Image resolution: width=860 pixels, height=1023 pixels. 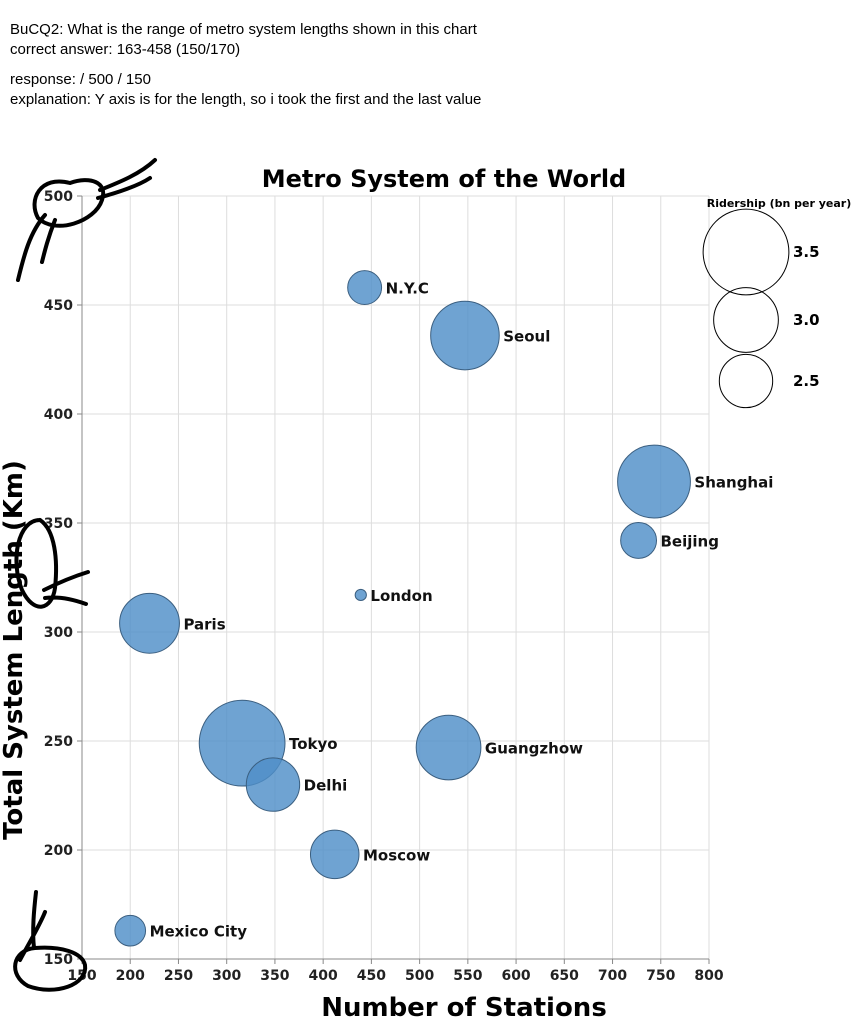 What do you see at coordinates (660, 976) in the screenshot?
I see `x-tick-label: 750` at bounding box center [660, 976].